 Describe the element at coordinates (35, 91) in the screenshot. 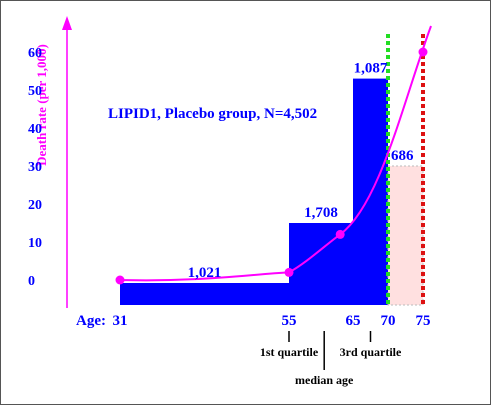

I see `y-tick-50: 50` at that location.